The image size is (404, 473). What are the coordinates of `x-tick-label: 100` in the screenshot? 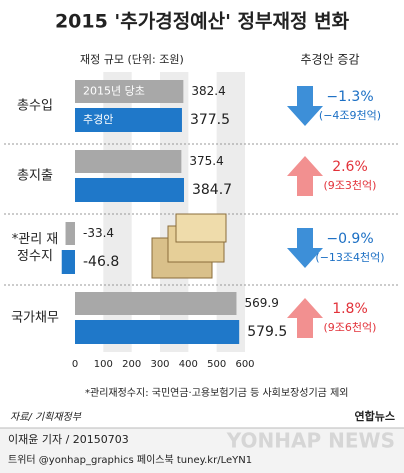 It's located at (103, 364).